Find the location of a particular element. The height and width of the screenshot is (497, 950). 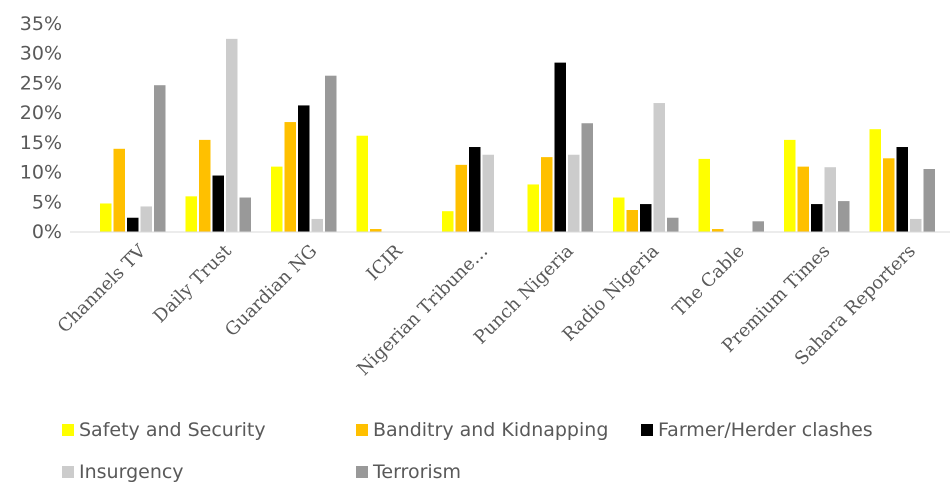

y-tick-label: 25% is located at coordinates (41, 83).